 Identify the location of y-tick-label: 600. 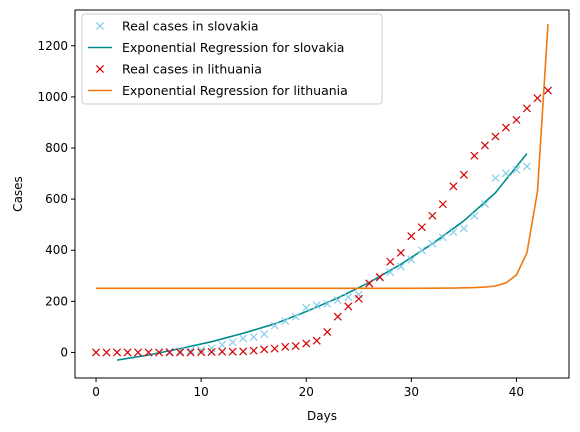
(56, 199).